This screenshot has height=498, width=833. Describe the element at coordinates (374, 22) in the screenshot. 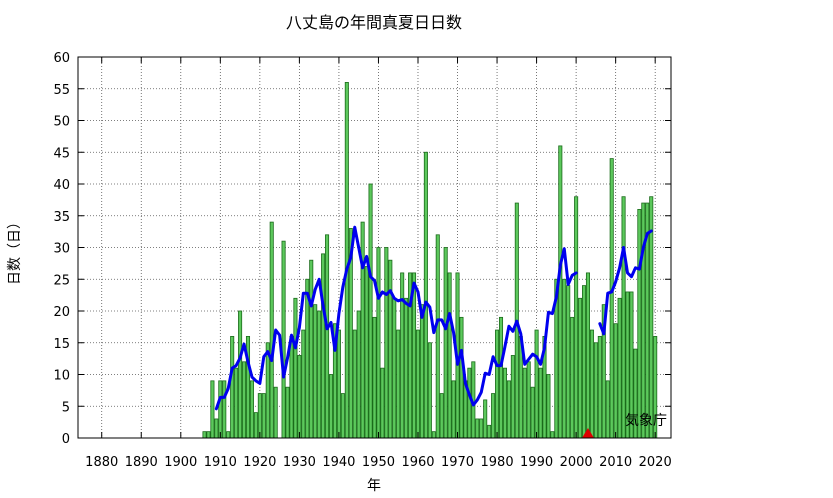

I see `chart-title: 八丈島の年間真夏日日数` at that location.